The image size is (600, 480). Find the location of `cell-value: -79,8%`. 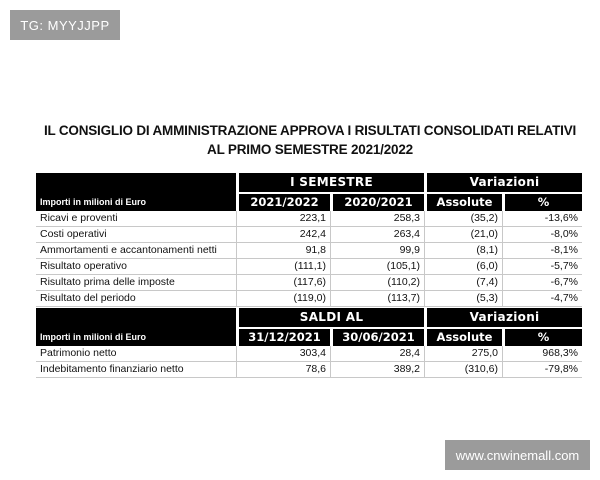

cell-value: -79,8% is located at coordinates (542, 370).